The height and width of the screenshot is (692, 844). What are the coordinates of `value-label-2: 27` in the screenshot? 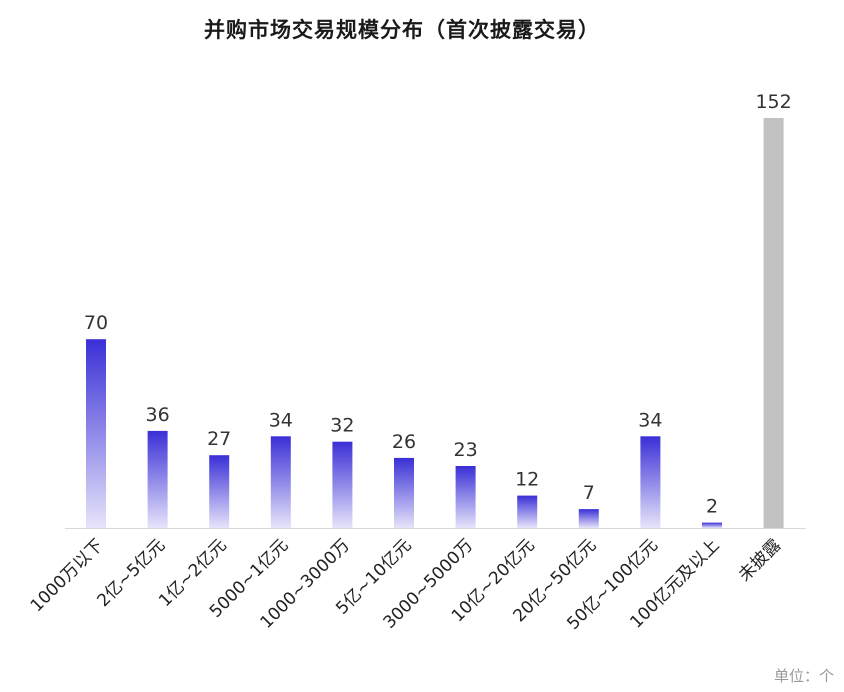 It's located at (219, 439).